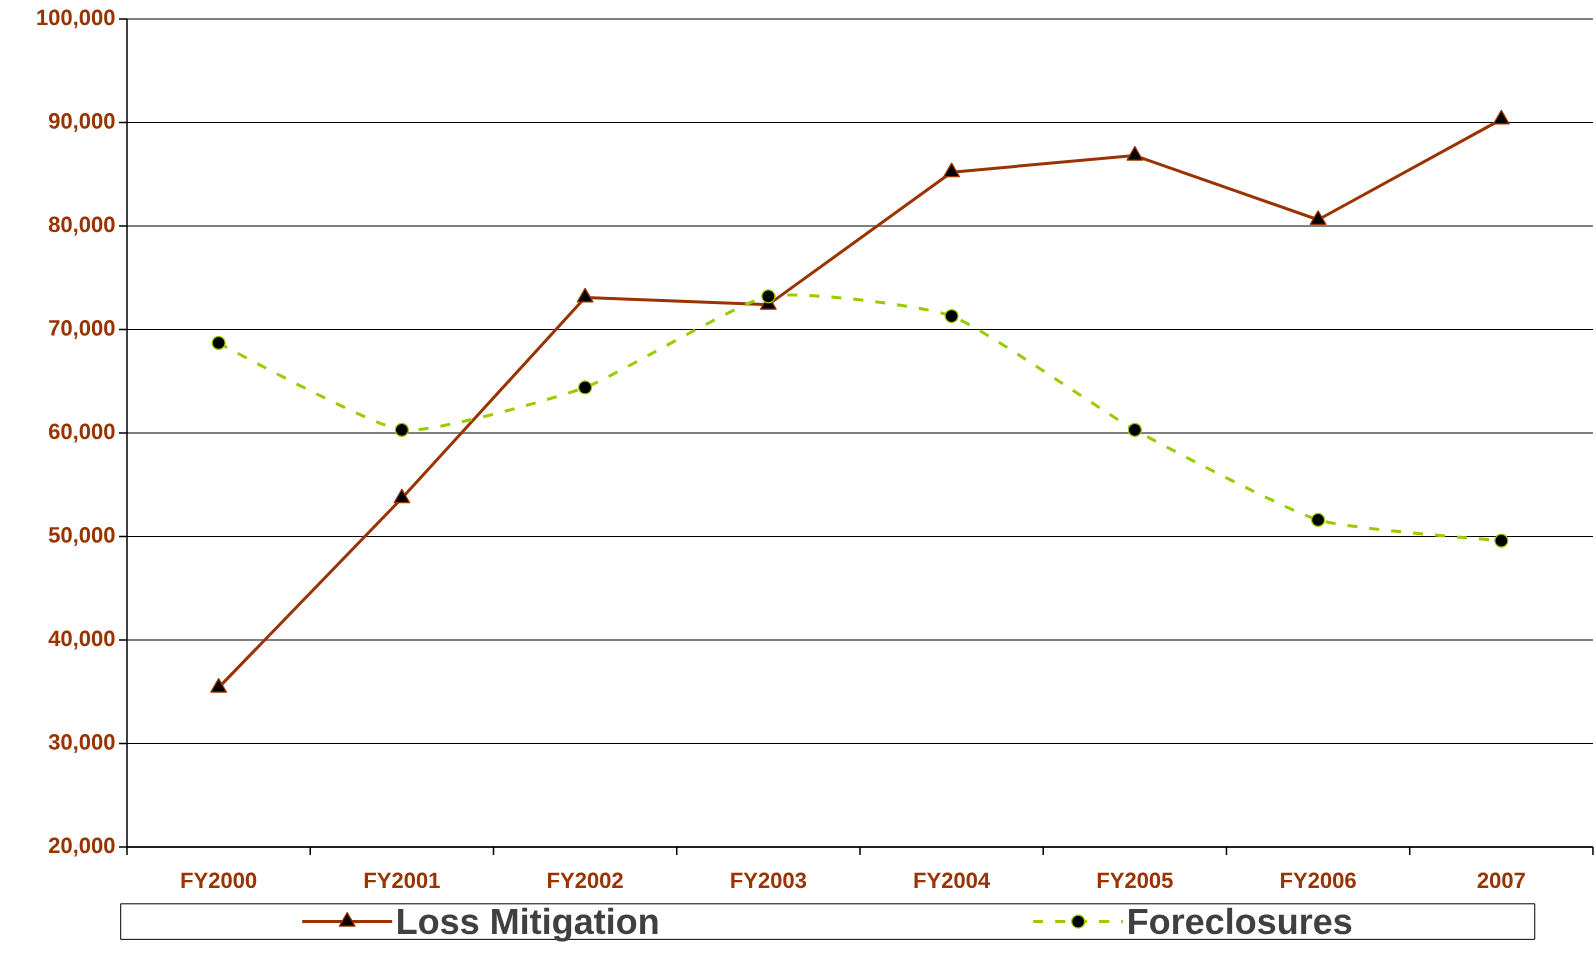 The height and width of the screenshot is (953, 1596). Describe the element at coordinates (1240, 921) in the screenshot. I see `legend-label: Foreclosures` at that location.